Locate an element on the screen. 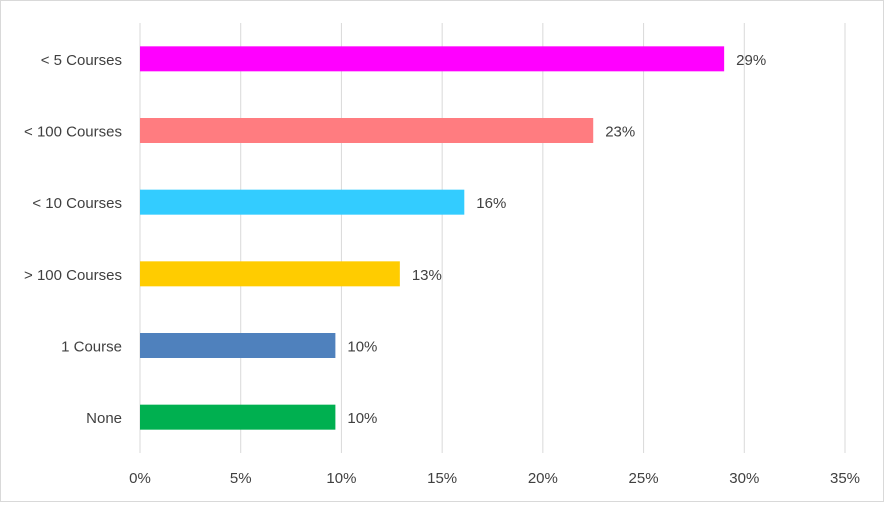 Image resolution: width=884 pixels, height=506 pixels. x-tick-label: 35% is located at coordinates (845, 478).